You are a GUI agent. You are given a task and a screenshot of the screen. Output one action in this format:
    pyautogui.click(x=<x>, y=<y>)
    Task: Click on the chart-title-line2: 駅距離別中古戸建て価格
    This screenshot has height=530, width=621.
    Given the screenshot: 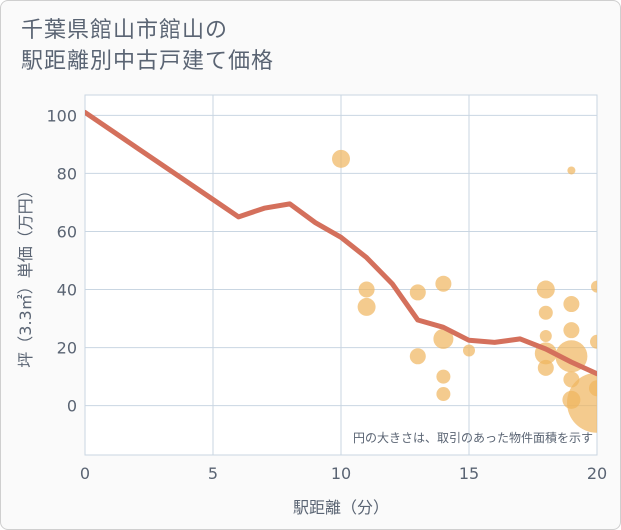 What is the action you would take?
    pyautogui.click(x=148, y=61)
    